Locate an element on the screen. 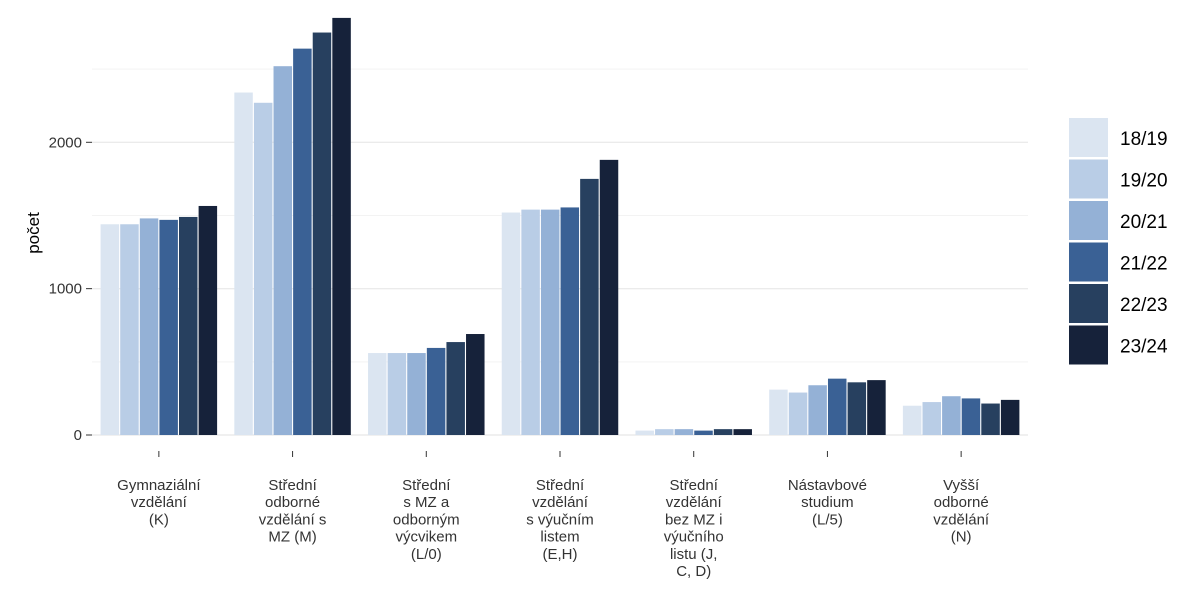 Image resolution: width=1177 pixels, height=589 pixels. legend: 18/19 19/20 20/21 21/22 22/23 23/24 is located at coordinates (1118, 241).